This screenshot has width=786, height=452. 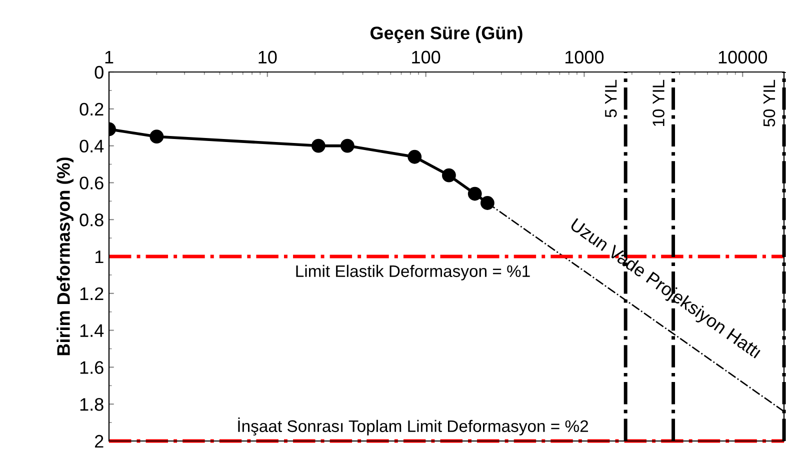 I want to click on ref-line-label: İnşaat Sonrası Toplam Limit Deformasyon = %2, so click(x=413, y=427).